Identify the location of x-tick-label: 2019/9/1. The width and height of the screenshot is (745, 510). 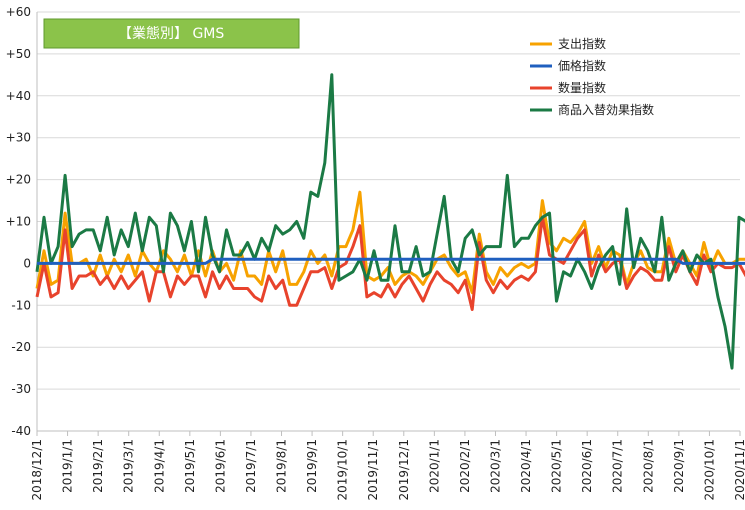
(312, 466).